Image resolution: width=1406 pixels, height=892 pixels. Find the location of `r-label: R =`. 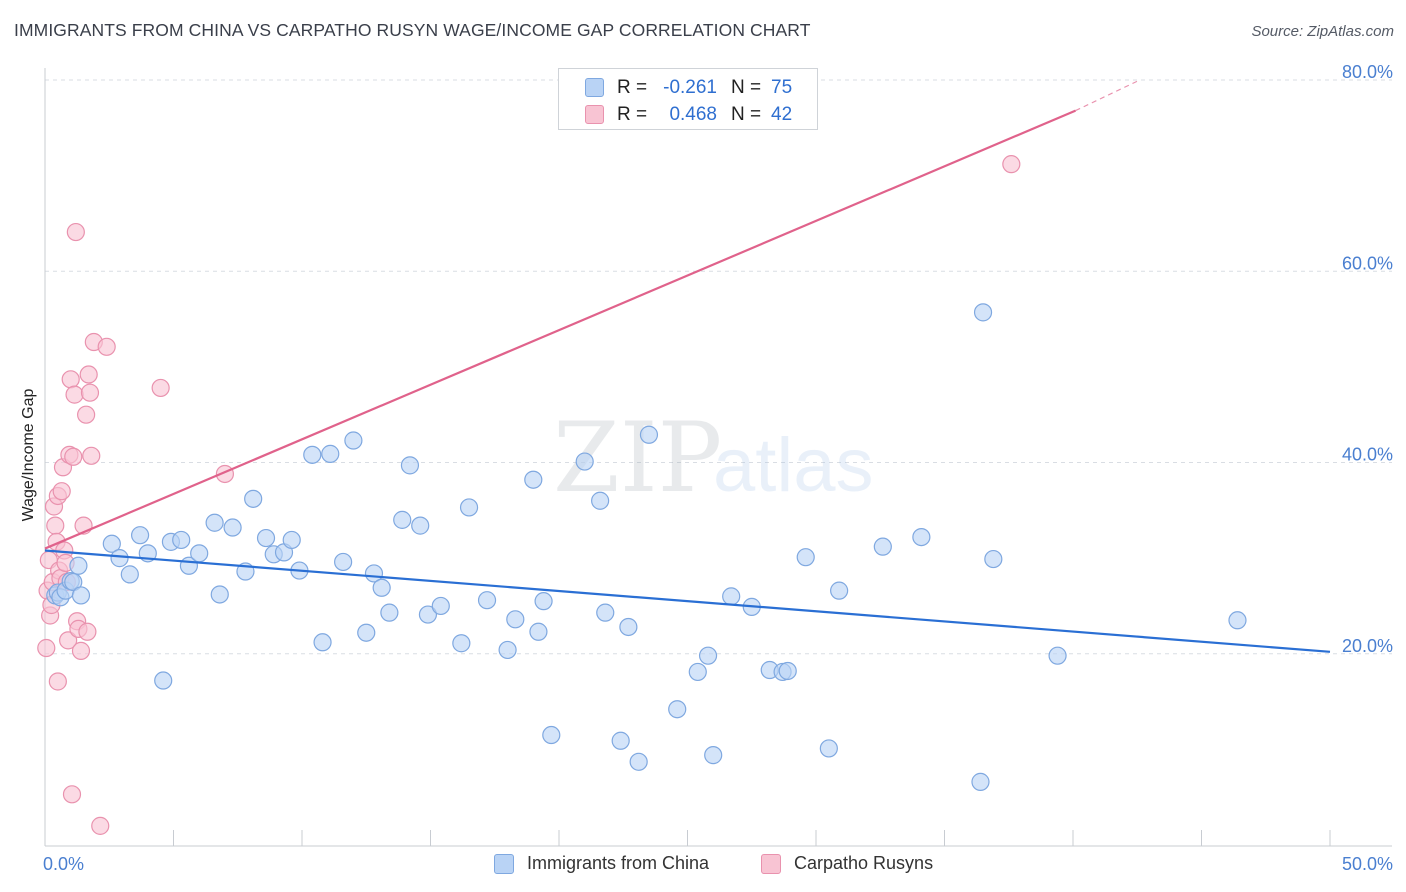

r-label: R = is located at coordinates (632, 114).